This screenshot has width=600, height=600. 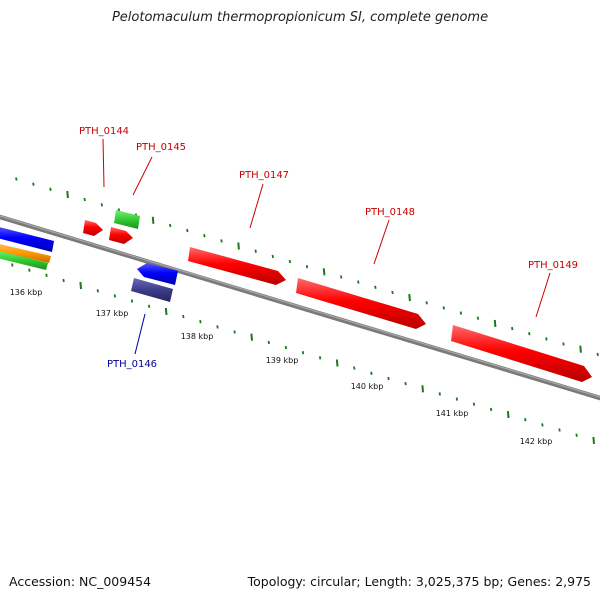 What do you see at coordinates (152, 290) in the screenshot?
I see `purple-feature` at bounding box center [152, 290].